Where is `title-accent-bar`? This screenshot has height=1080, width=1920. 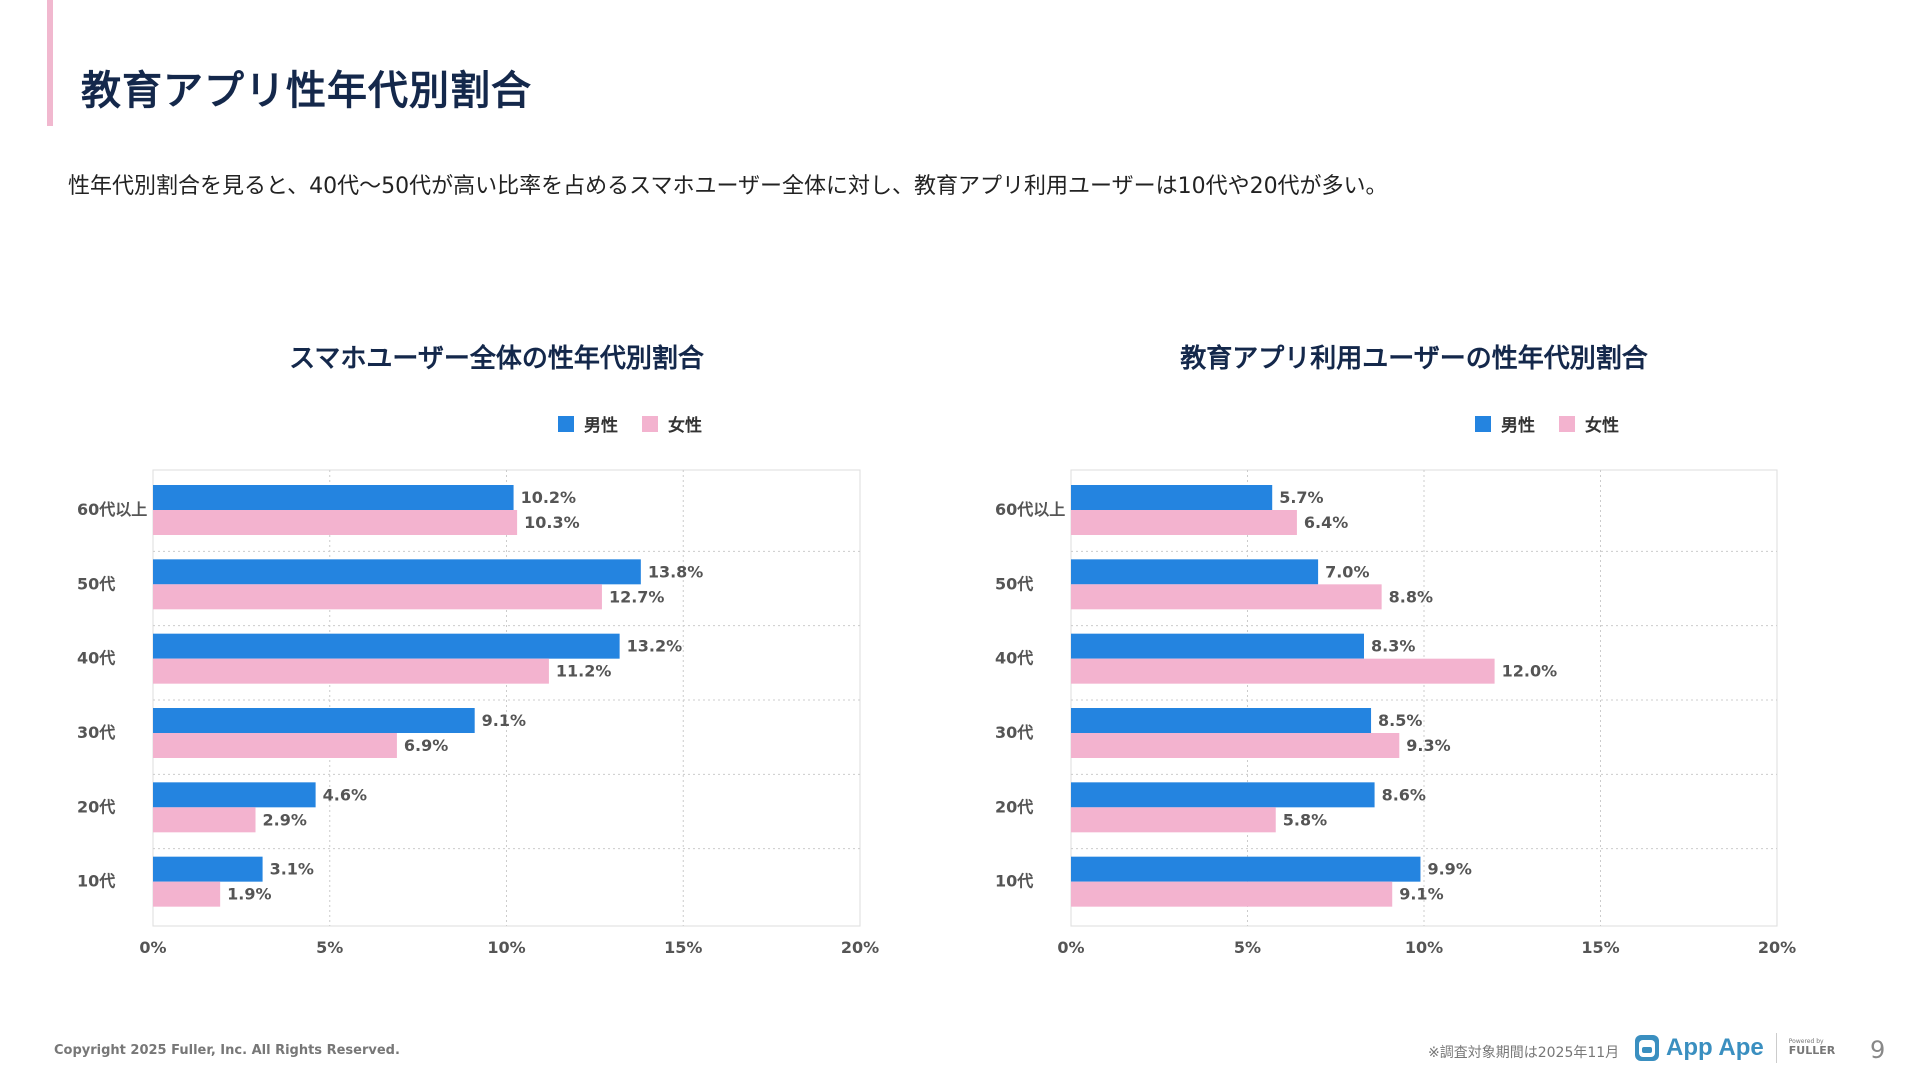
title-accent-bar is located at coordinates (50, 63).